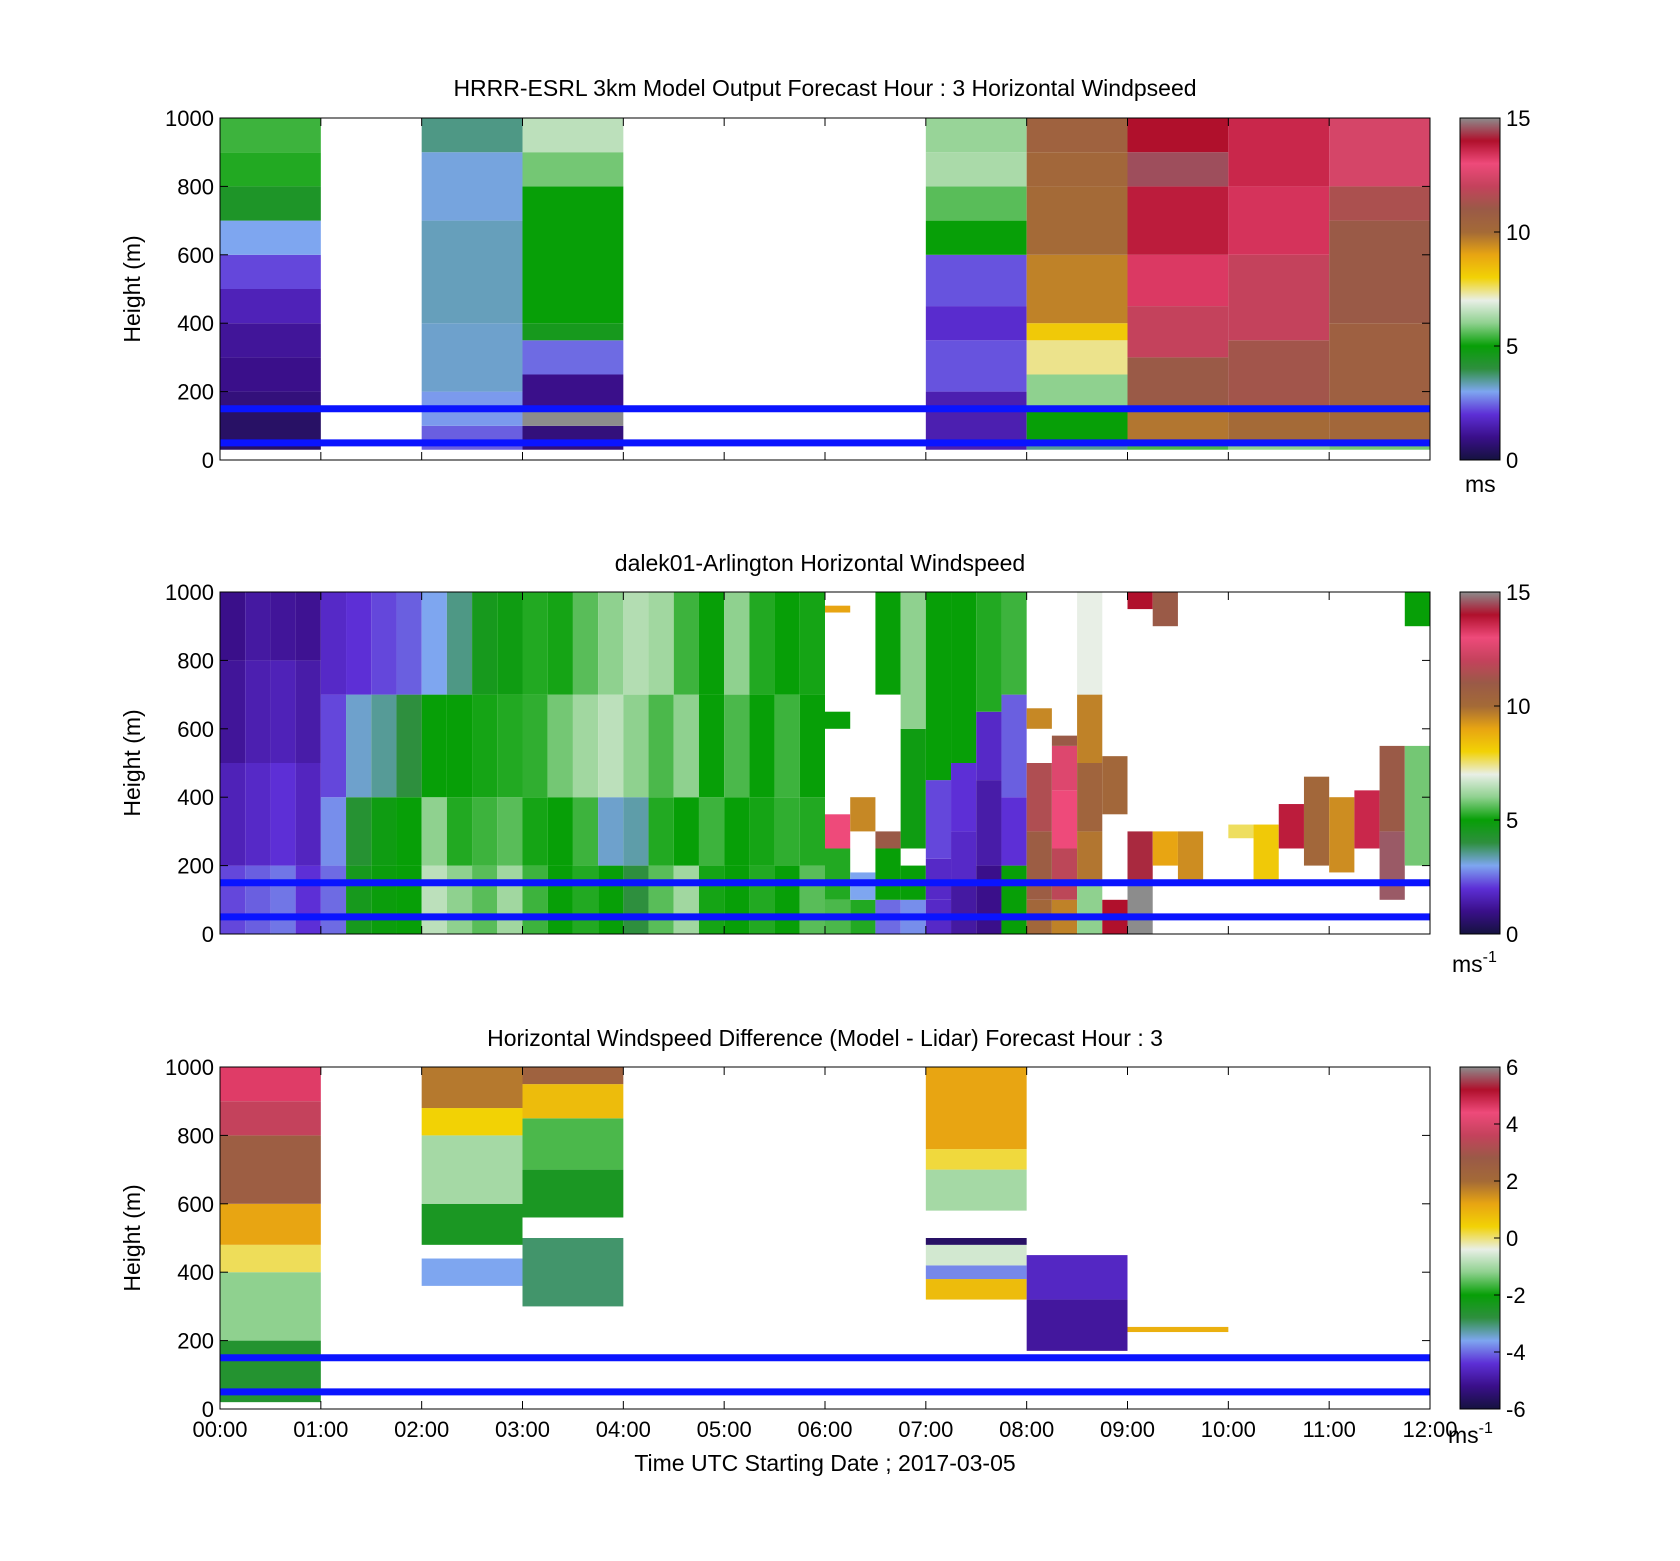 The image size is (1680, 1561). I want to click on y-tick-label: 0, so click(208, 460).